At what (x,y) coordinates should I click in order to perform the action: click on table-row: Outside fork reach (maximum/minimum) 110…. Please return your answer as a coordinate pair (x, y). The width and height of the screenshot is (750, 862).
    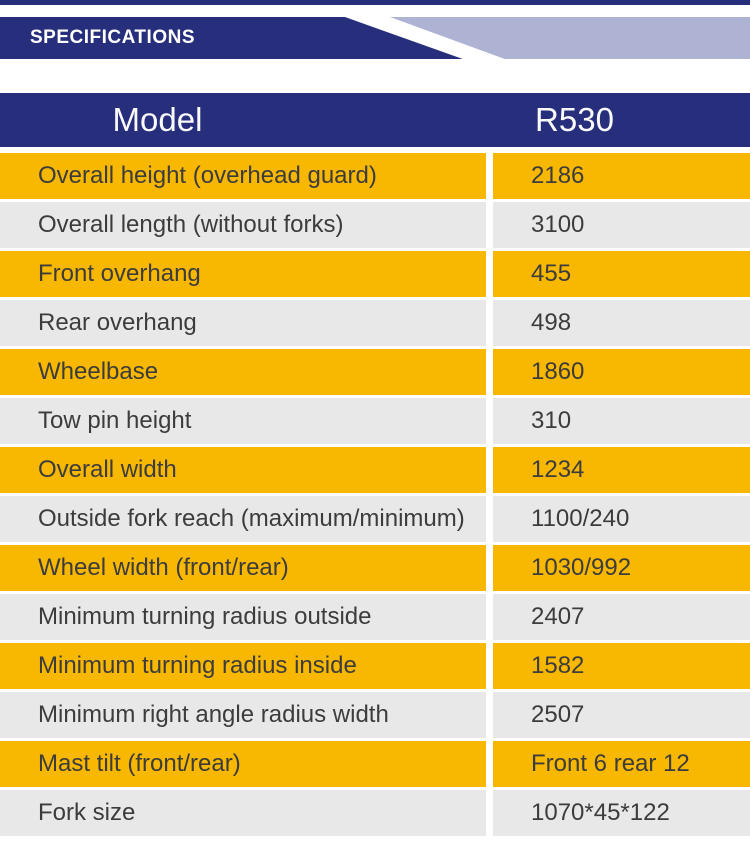
    Looking at the image, I should click on (375, 519).